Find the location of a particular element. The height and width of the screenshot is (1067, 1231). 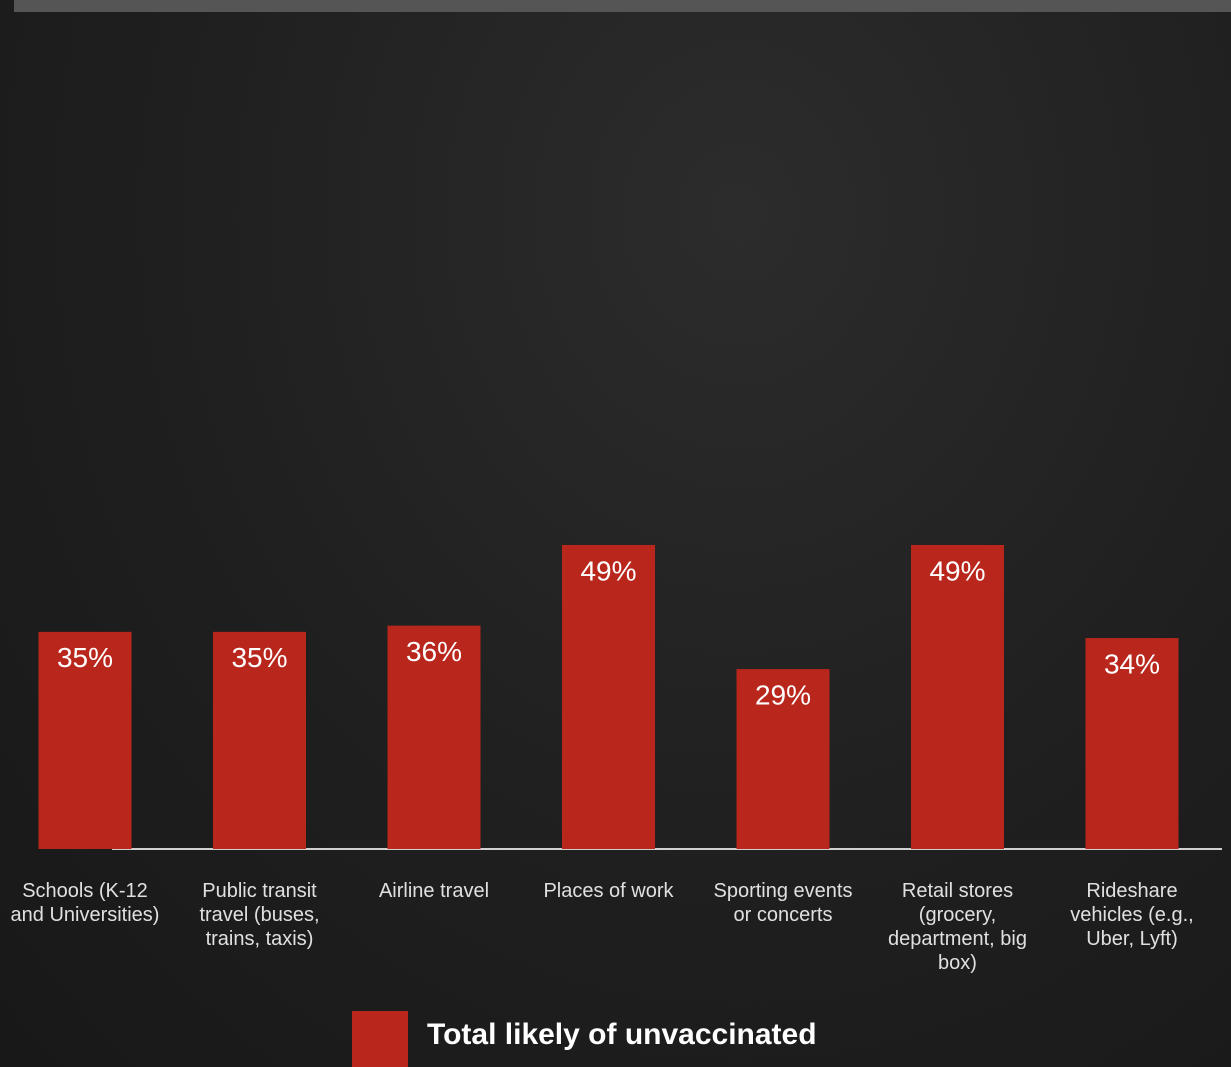

legend-swatch is located at coordinates (380, 1039).